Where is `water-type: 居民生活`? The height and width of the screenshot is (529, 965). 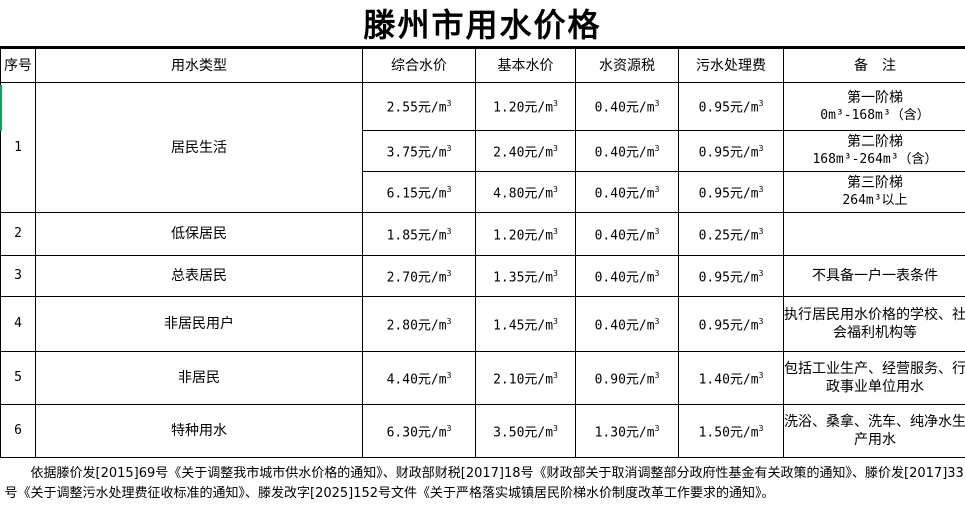
water-type: 居民生活 is located at coordinates (199, 147).